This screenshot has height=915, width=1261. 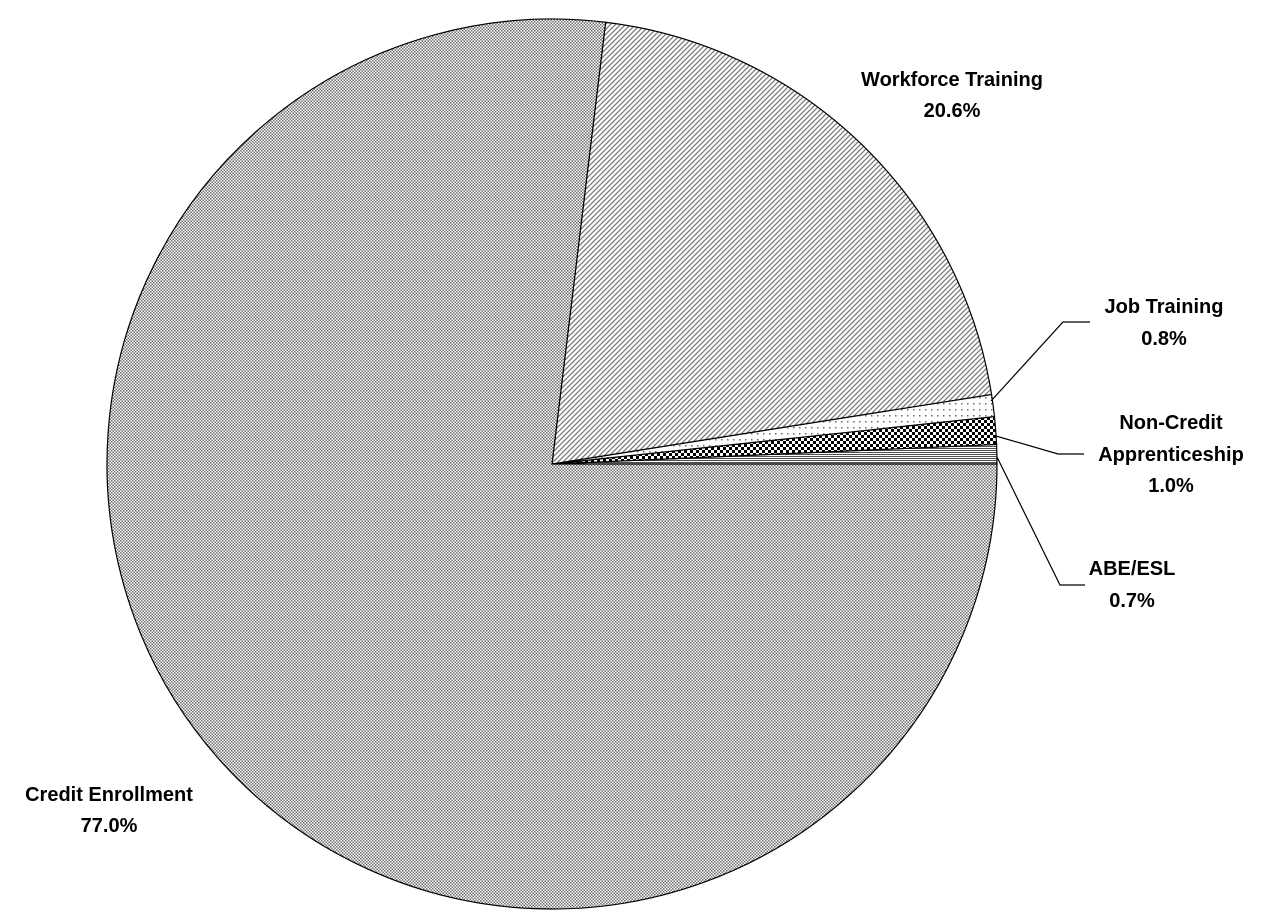 I want to click on value-label-job-training: 0.8%, so click(x=1164, y=339).